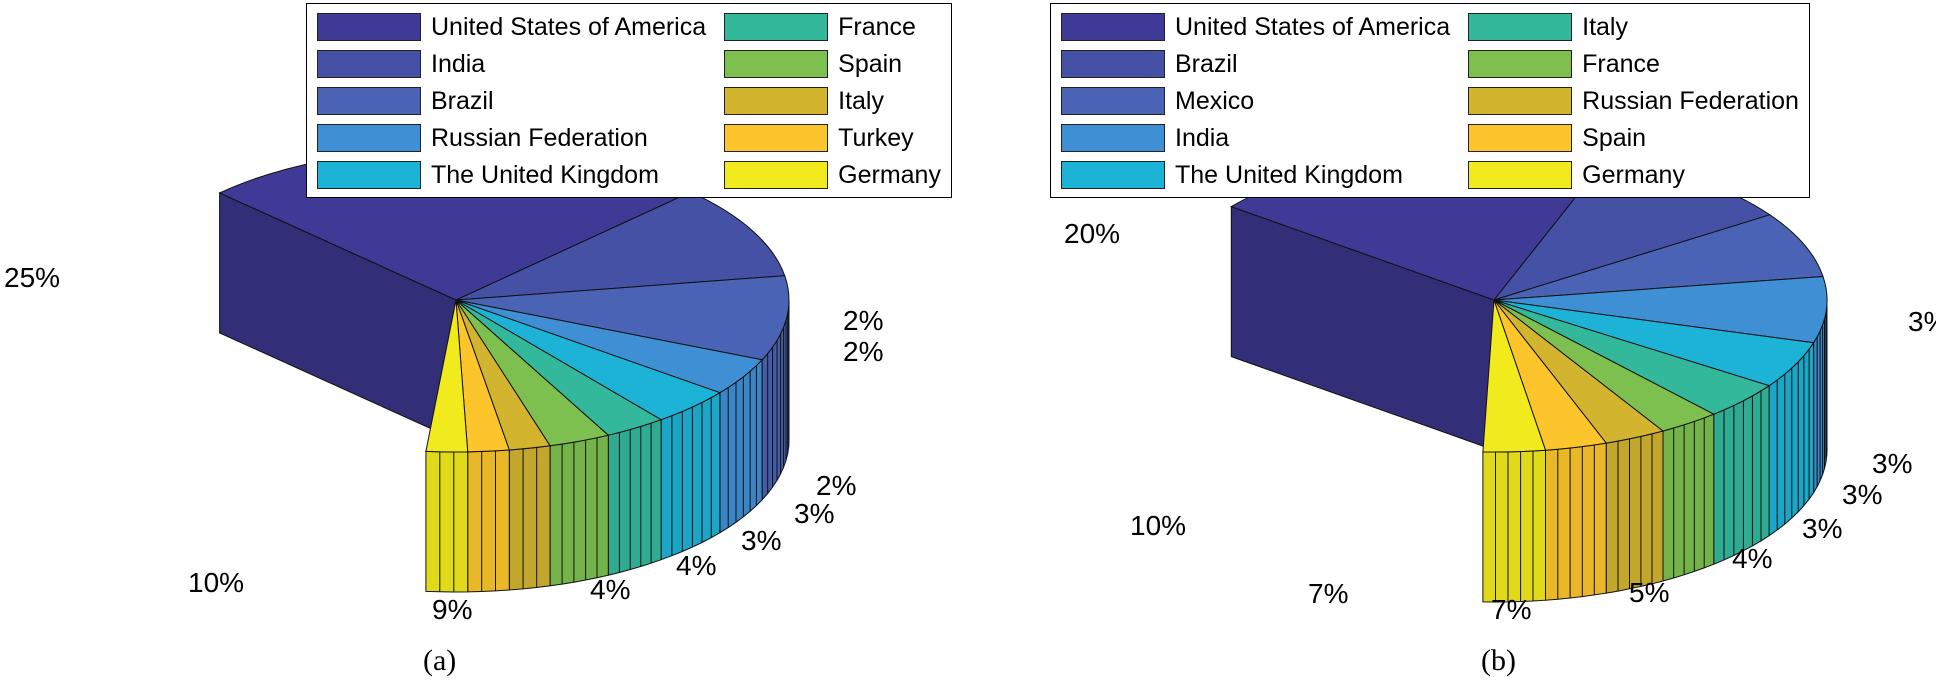 Image resolution: width=1936 pixels, height=691 pixels. What do you see at coordinates (876, 137) in the screenshot?
I see `legend-label: Turkey` at bounding box center [876, 137].